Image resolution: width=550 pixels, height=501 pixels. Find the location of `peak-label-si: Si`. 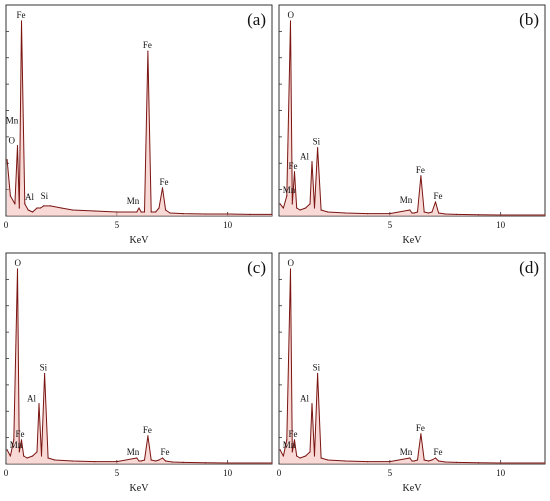

peak-label-si: Si is located at coordinates (45, 196).